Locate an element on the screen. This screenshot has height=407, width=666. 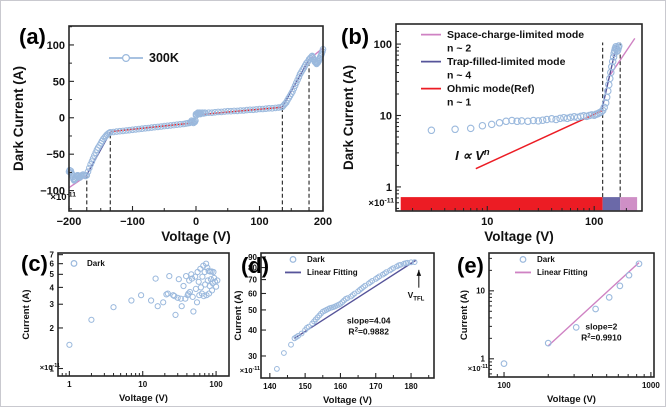
svg-text: −100 is located at coordinates (132, 222).